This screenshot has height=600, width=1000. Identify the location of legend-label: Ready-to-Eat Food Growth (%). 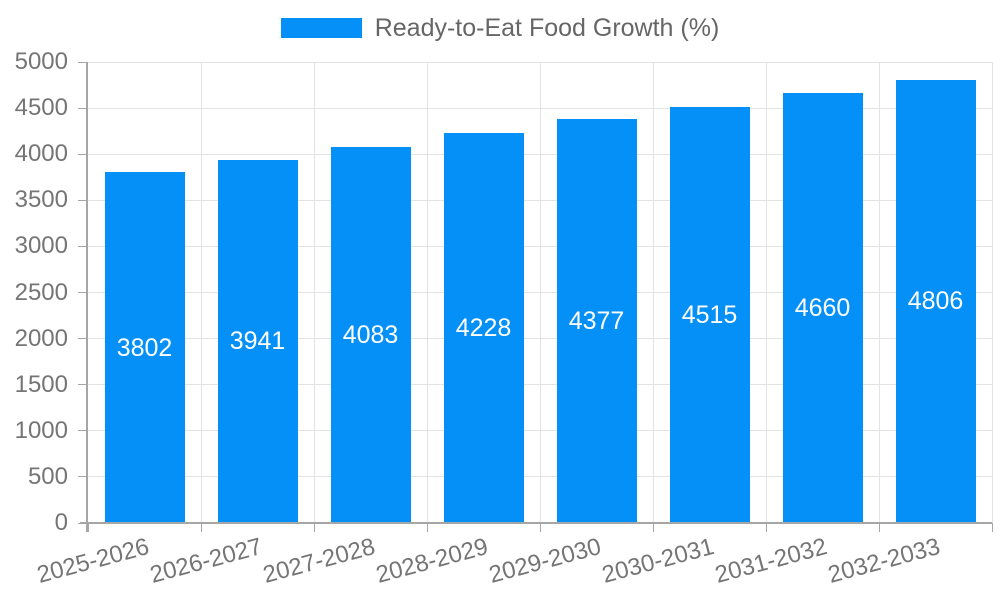
(547, 28).